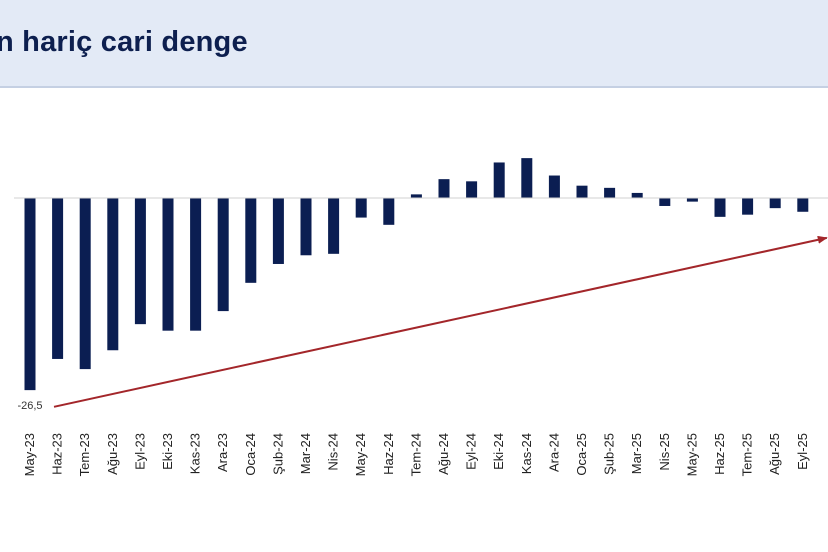 The width and height of the screenshot is (828, 552). What do you see at coordinates (719, 454) in the screenshot?
I see `x-tick-label: Haz-25` at bounding box center [719, 454].